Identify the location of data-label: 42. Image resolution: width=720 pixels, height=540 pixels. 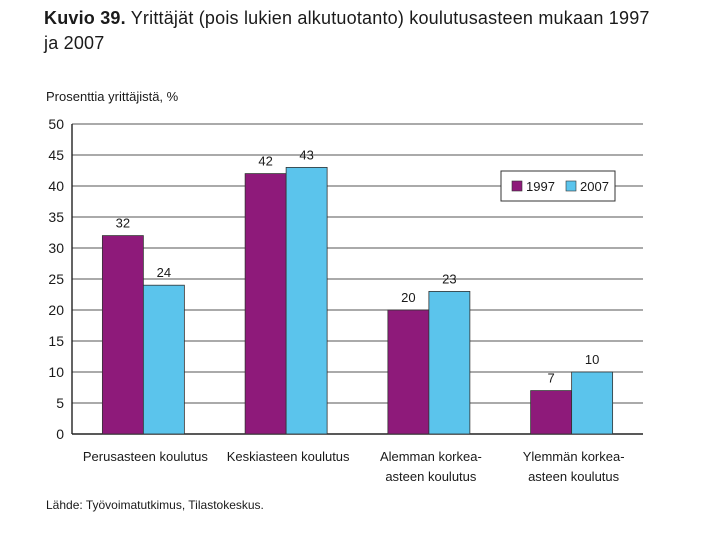
(265, 161).